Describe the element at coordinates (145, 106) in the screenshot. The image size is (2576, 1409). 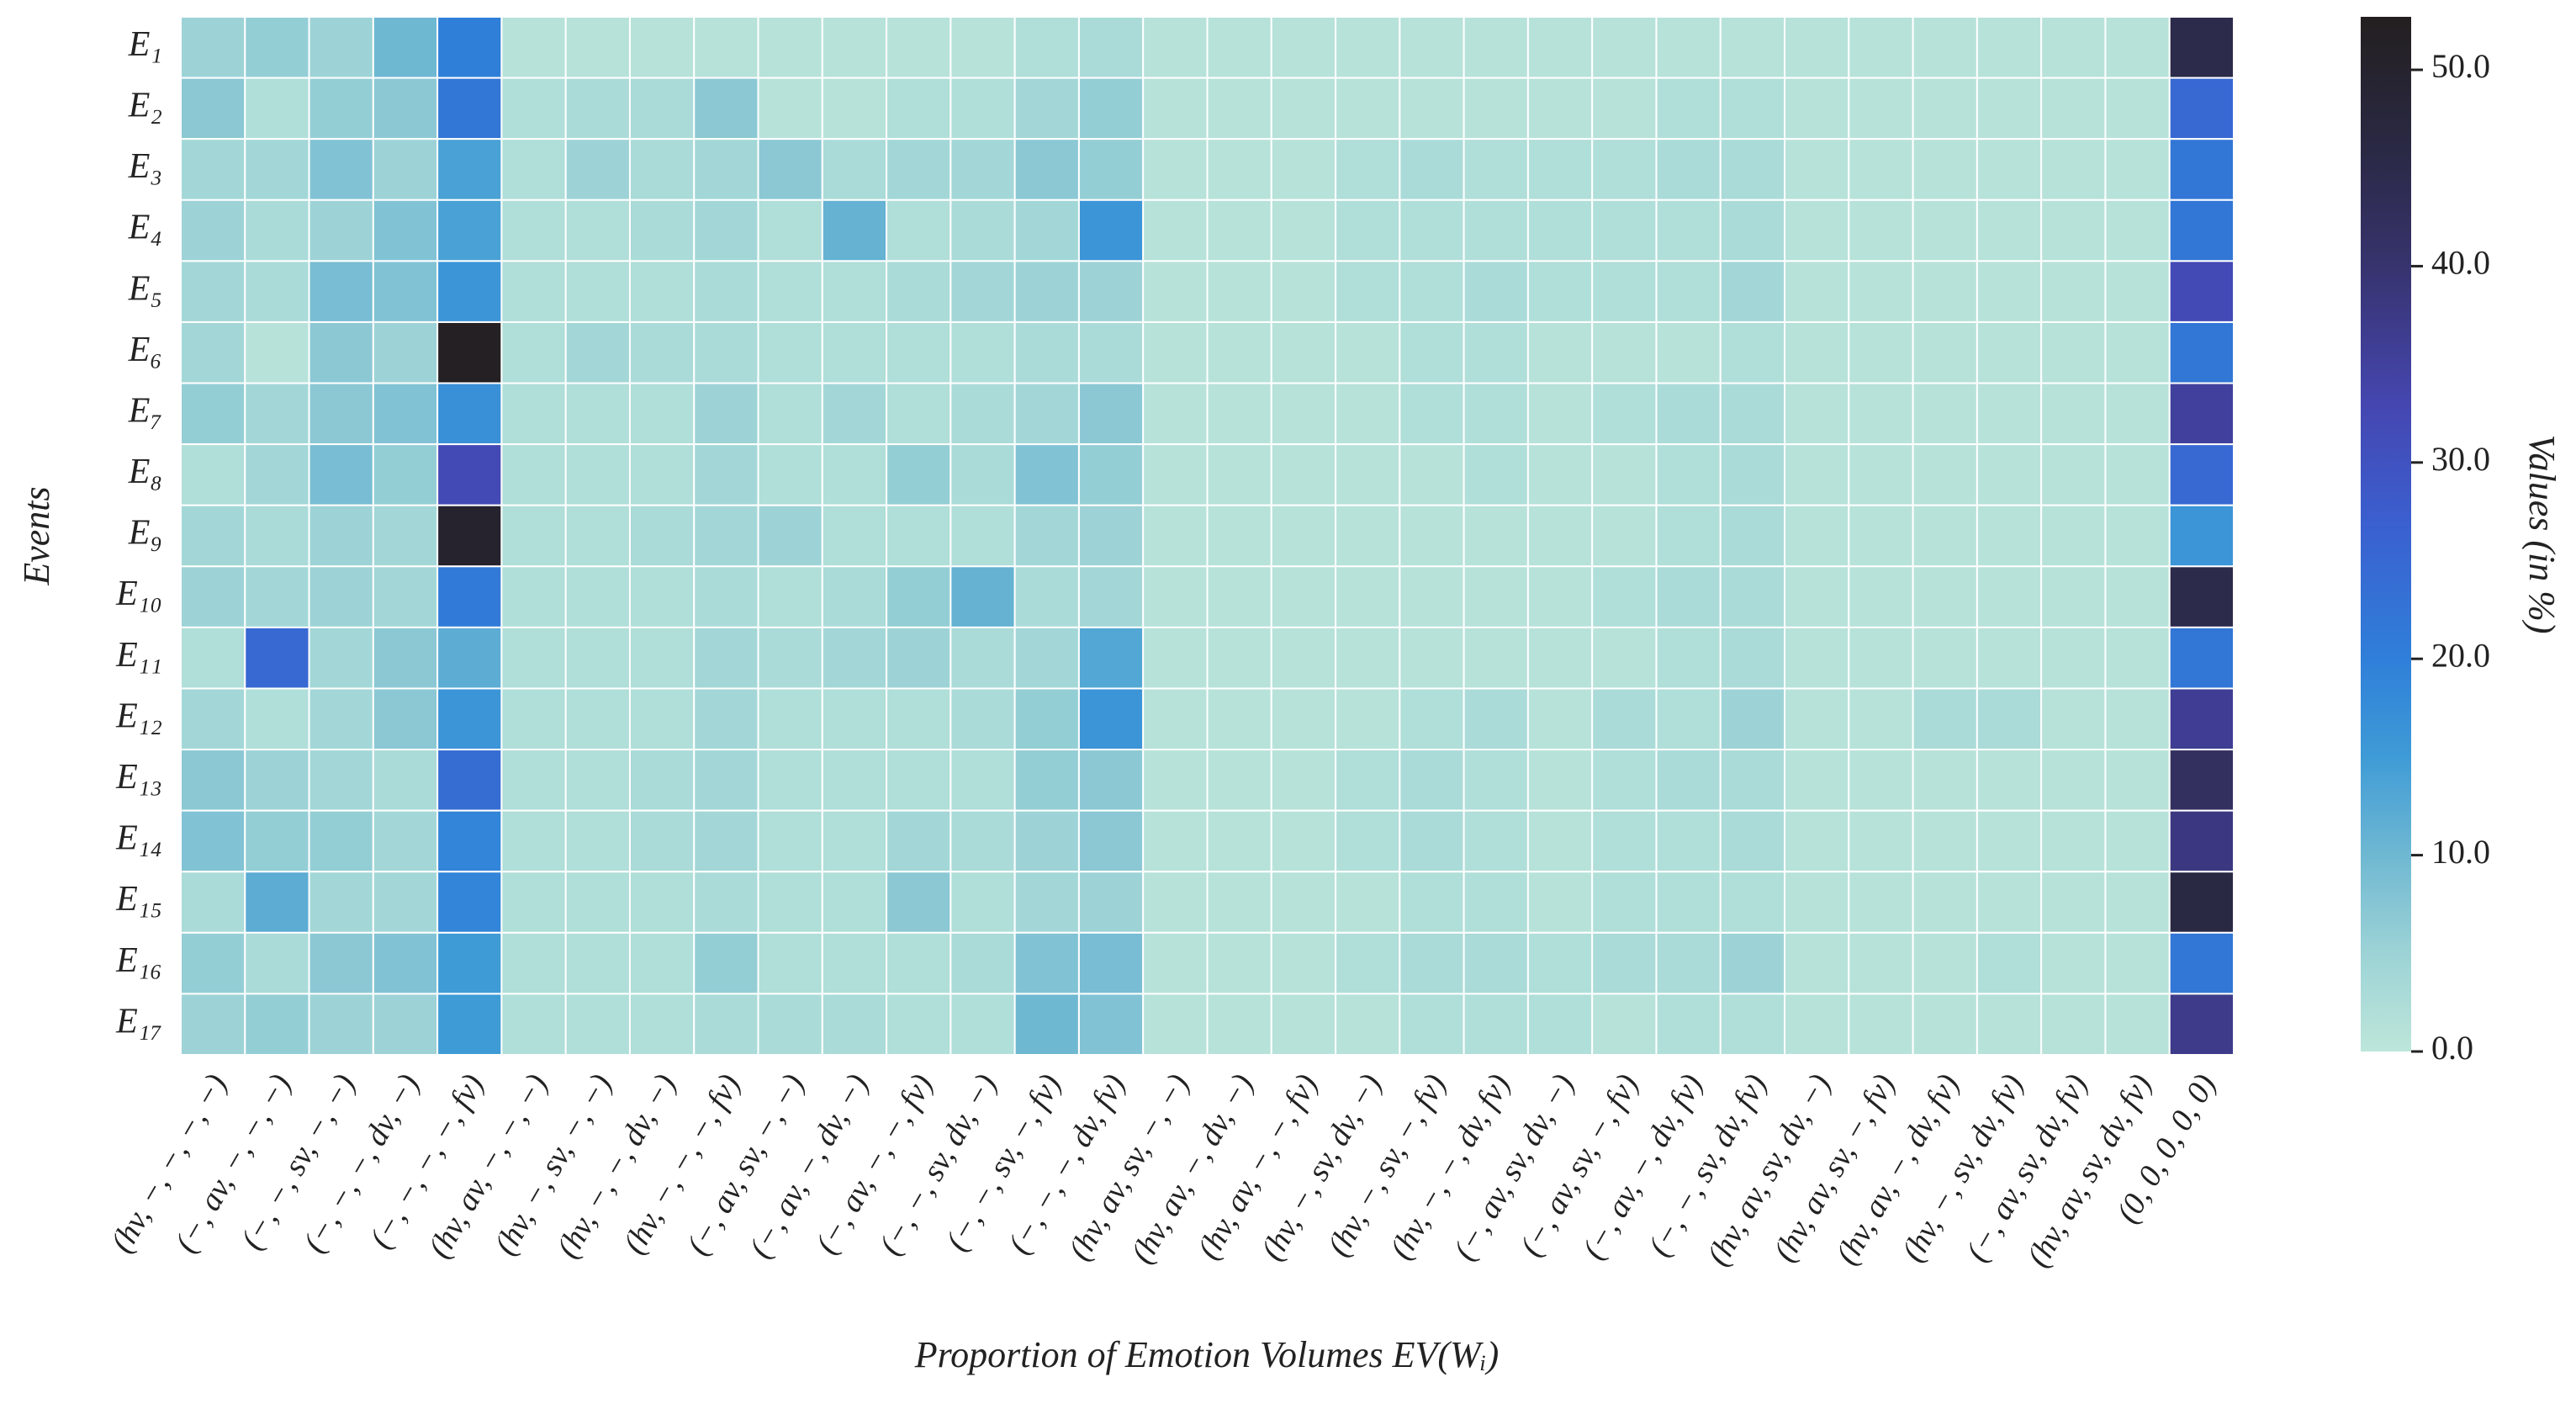
I see `y-tick-label: E₂` at that location.